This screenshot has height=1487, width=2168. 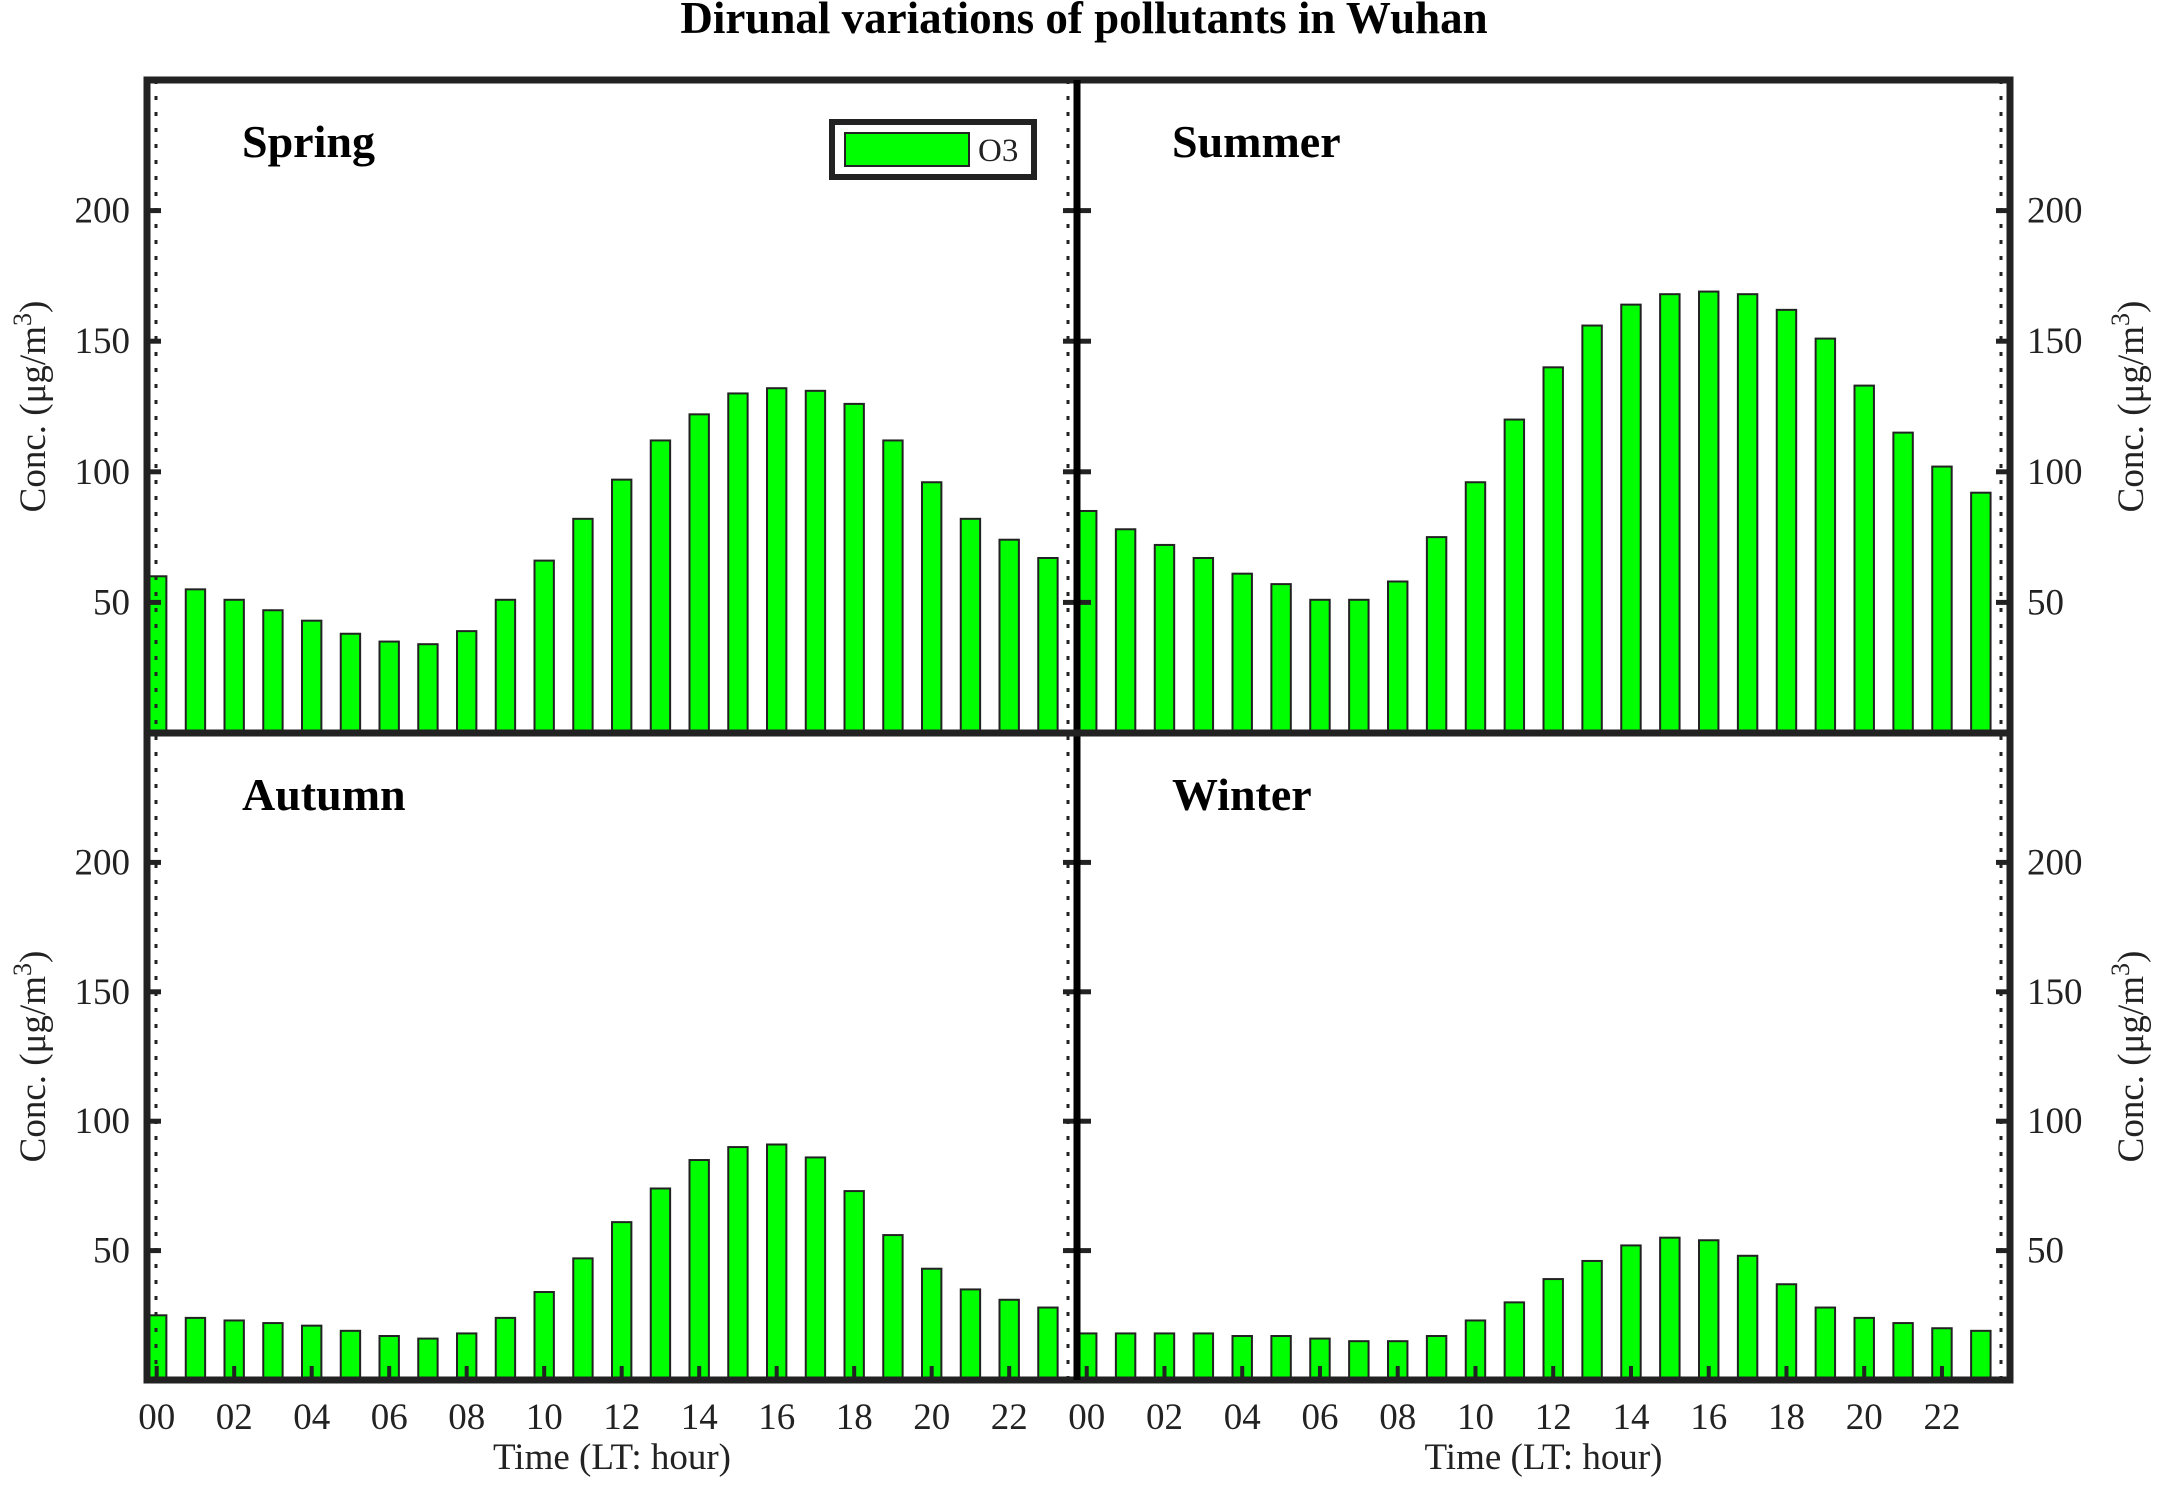 What do you see at coordinates (1553, 1417) in the screenshot?
I see `x-tick-label: 12` at bounding box center [1553, 1417].